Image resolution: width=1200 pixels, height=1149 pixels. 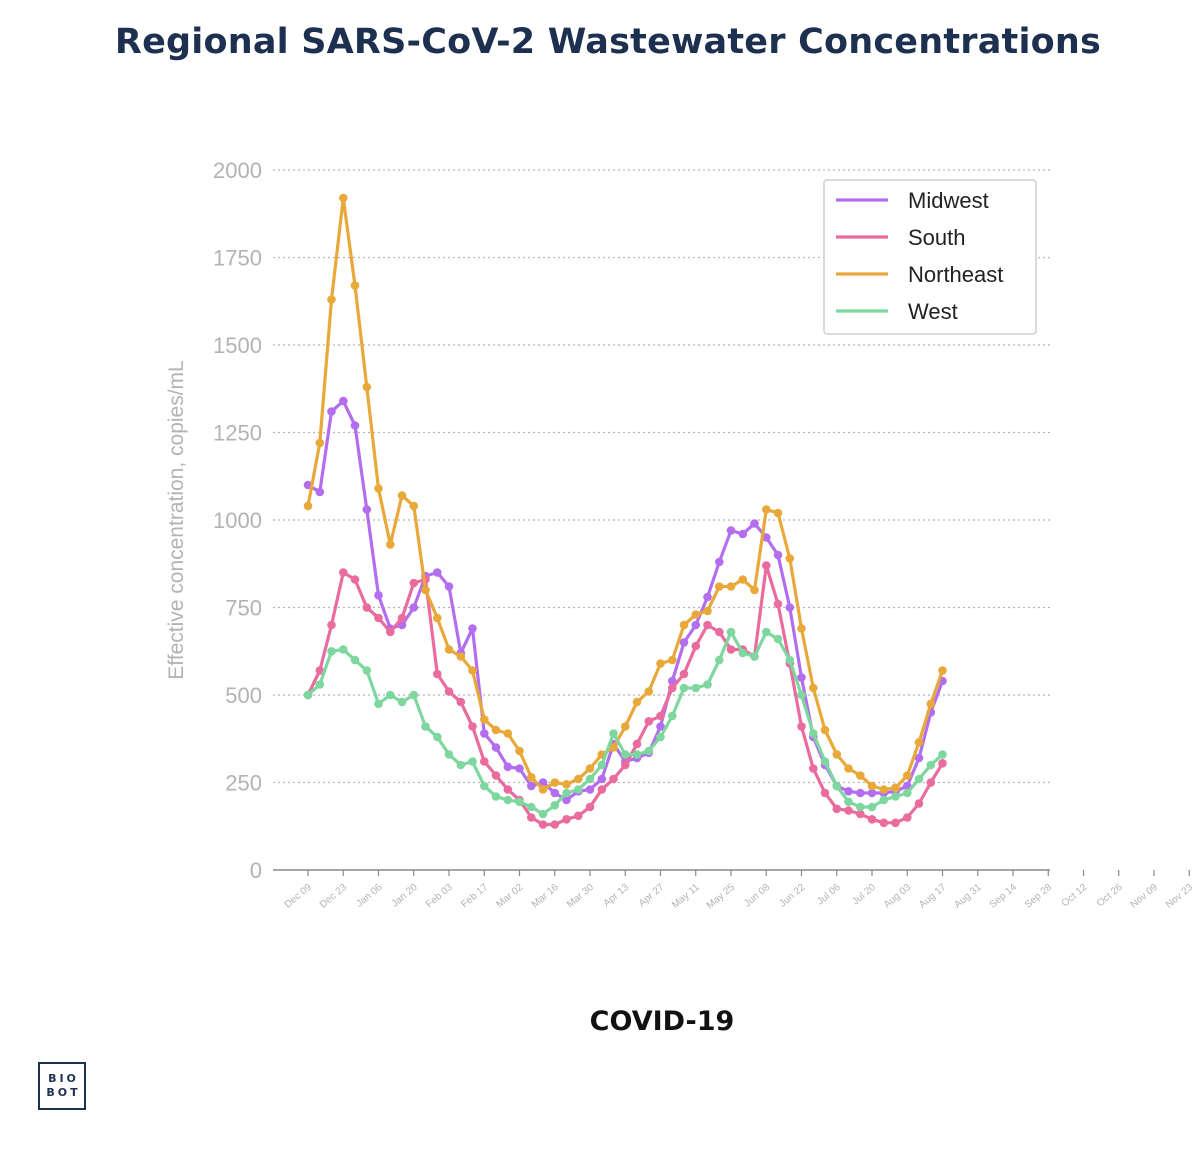 I want to click on legend: Midwest South Northeast West, so click(x=930, y=257).